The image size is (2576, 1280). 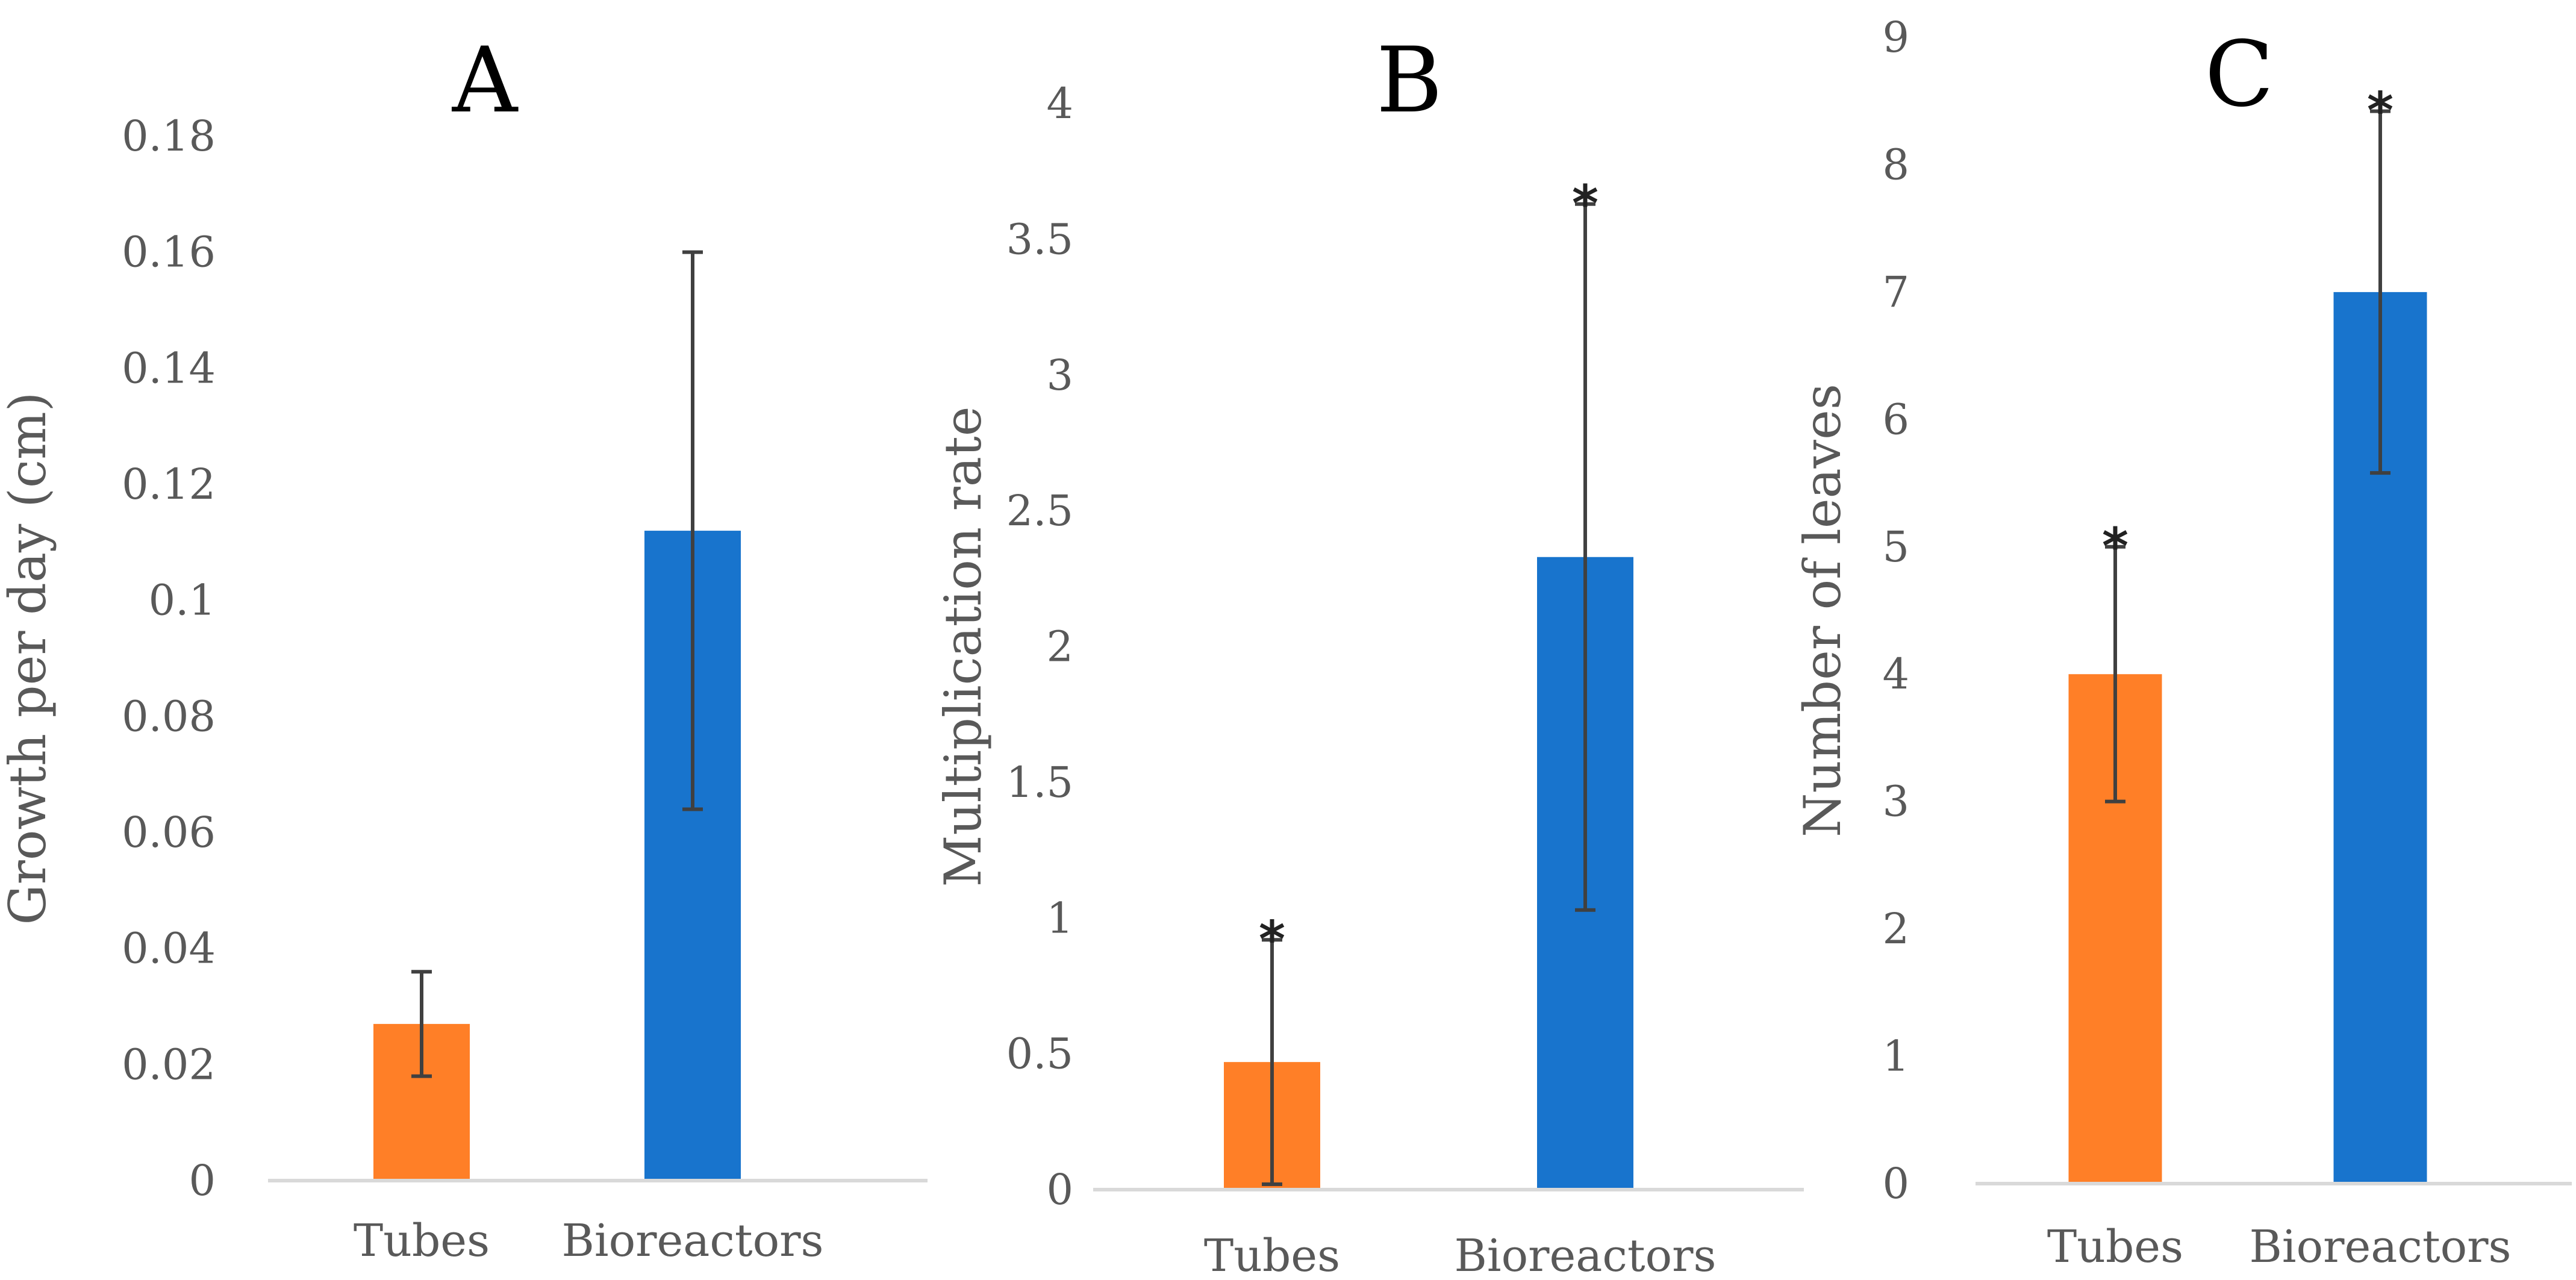 I want to click on y-tick-label: 6, so click(x=1895, y=419).